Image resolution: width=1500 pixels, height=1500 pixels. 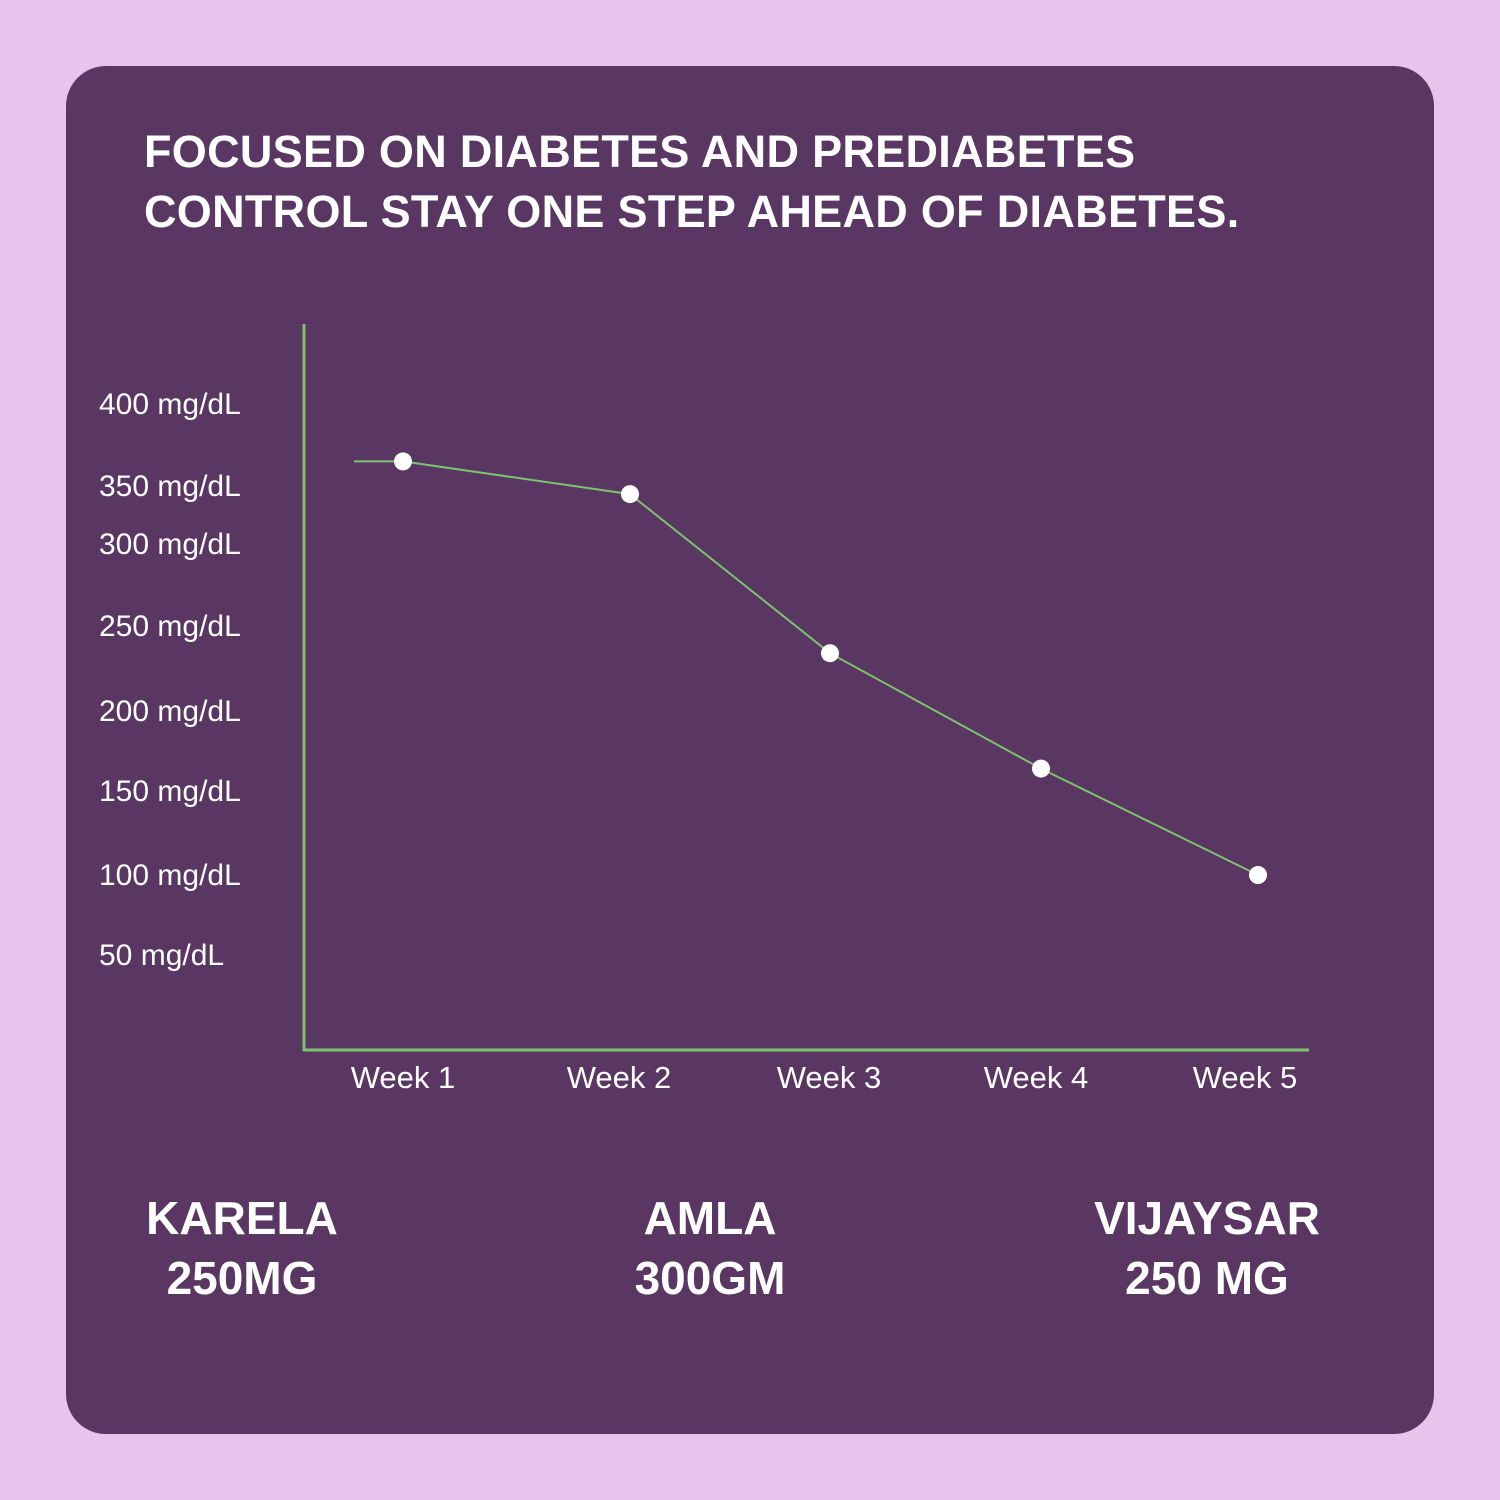 What do you see at coordinates (1207, 1248) in the screenshot?
I see `product-vijaysar: VIJAYSAR 250 MG` at bounding box center [1207, 1248].